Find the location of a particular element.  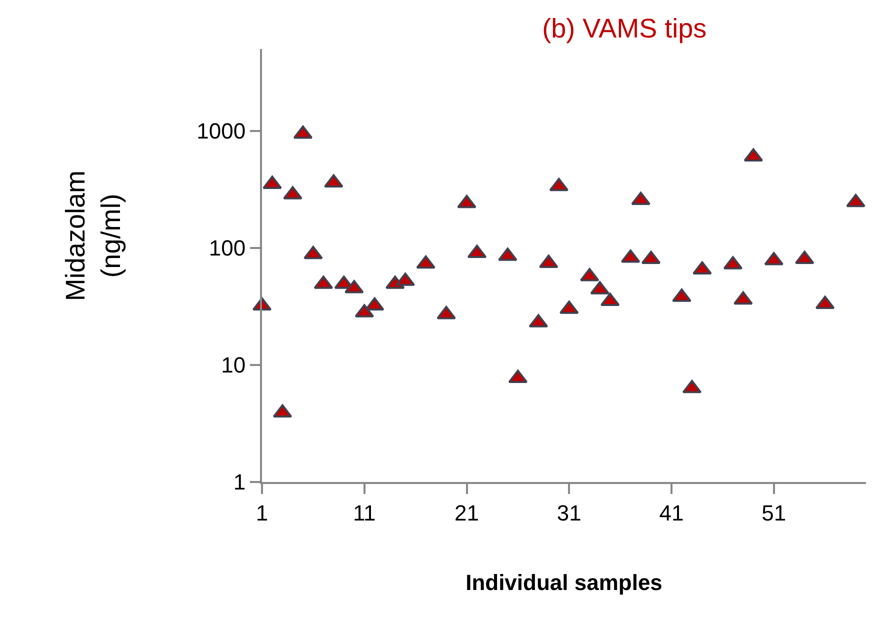

x-tick-label: 21 is located at coordinates (466, 513).